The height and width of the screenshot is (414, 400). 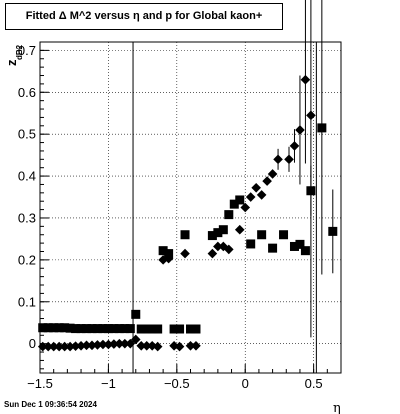 I want to click on x-tick-label: −1, so click(x=108, y=383).